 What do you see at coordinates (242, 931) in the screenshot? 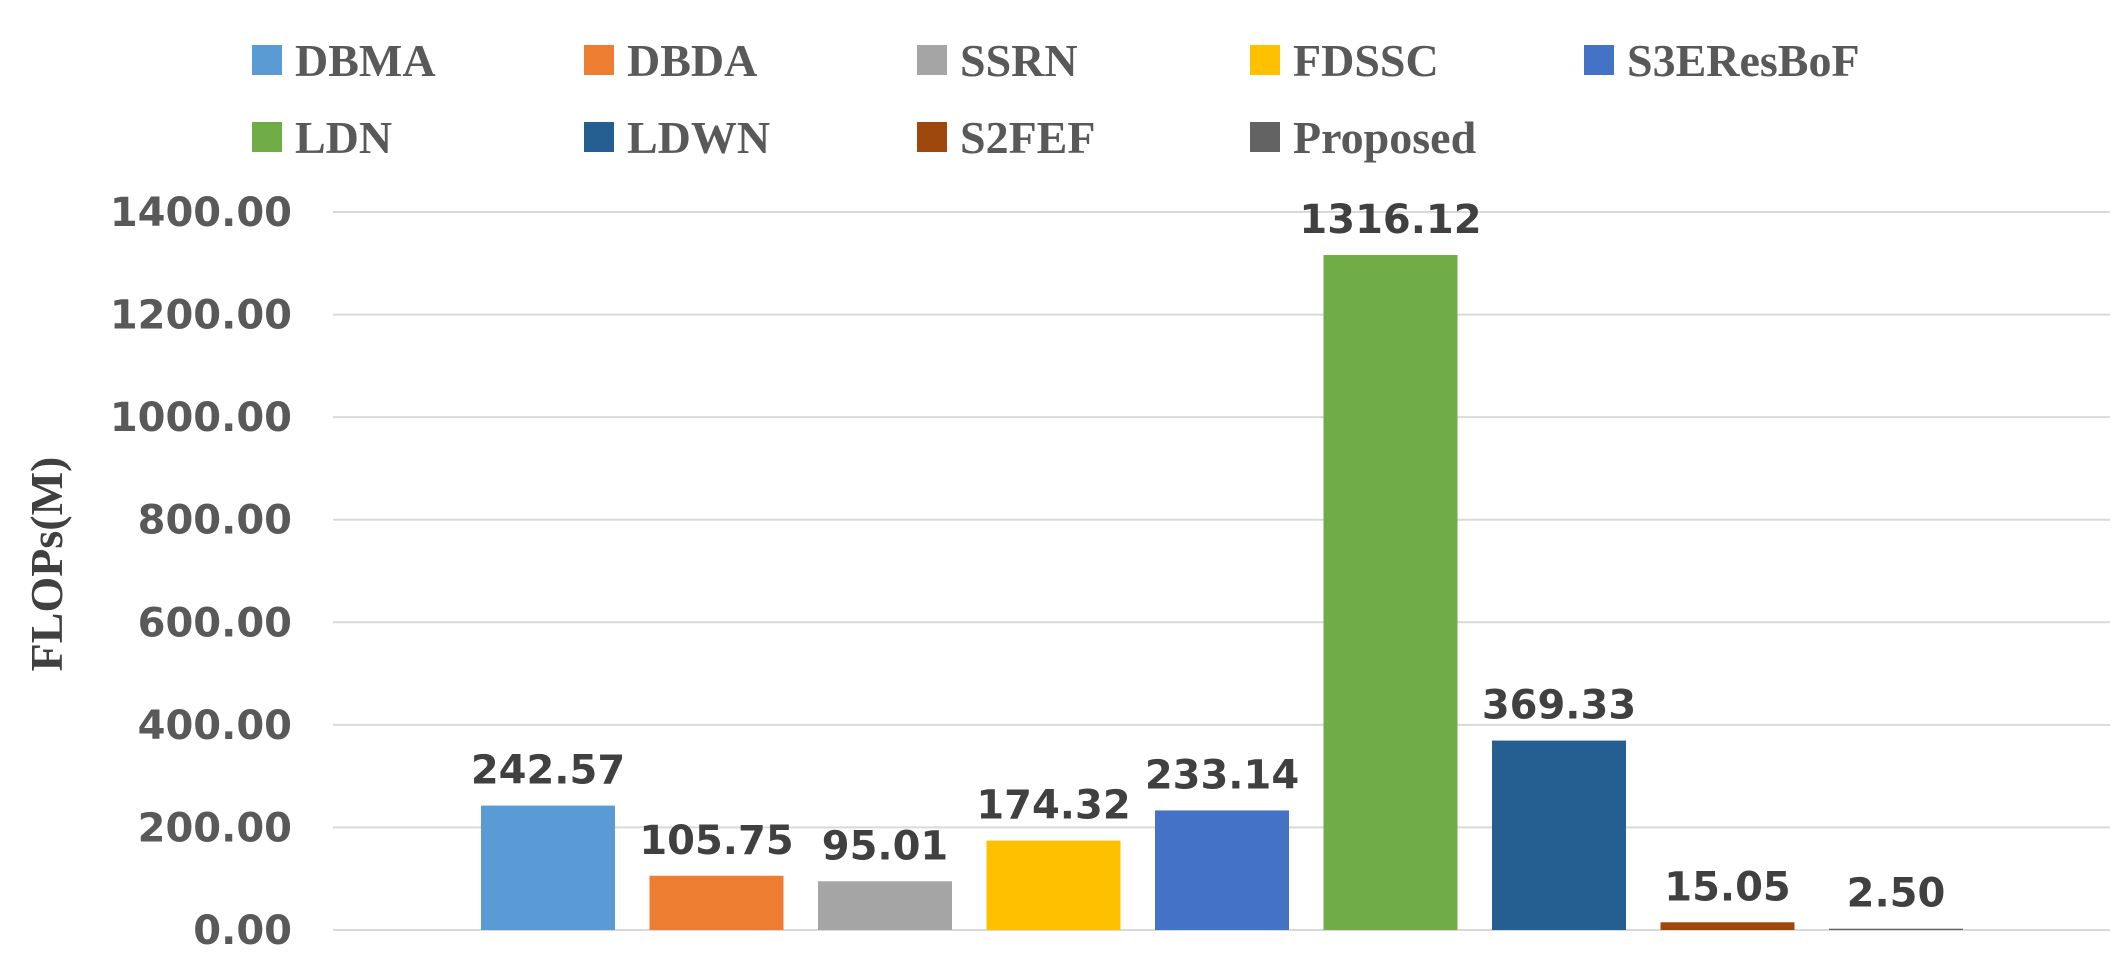
I see `y-tick-label: 0.00` at bounding box center [242, 931].